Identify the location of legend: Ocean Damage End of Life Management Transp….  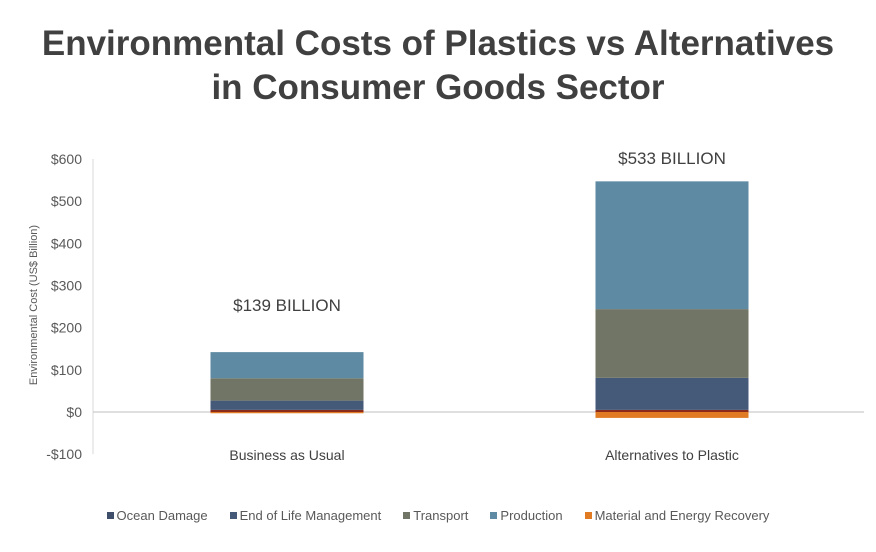
(438, 515).